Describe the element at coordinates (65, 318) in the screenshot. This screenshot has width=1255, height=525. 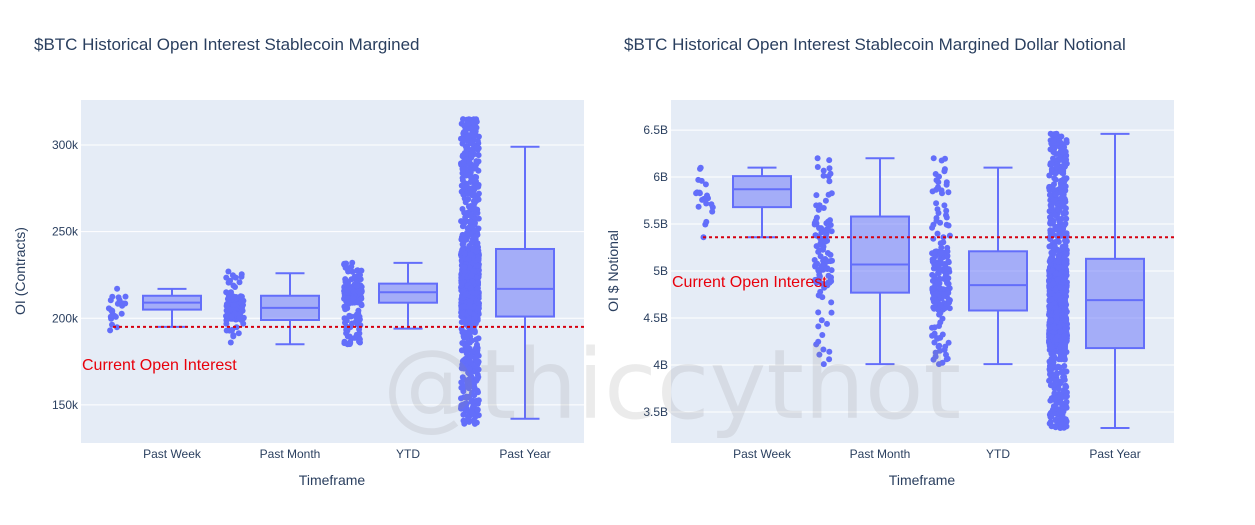
I see `y-tick-label: 200k` at that location.